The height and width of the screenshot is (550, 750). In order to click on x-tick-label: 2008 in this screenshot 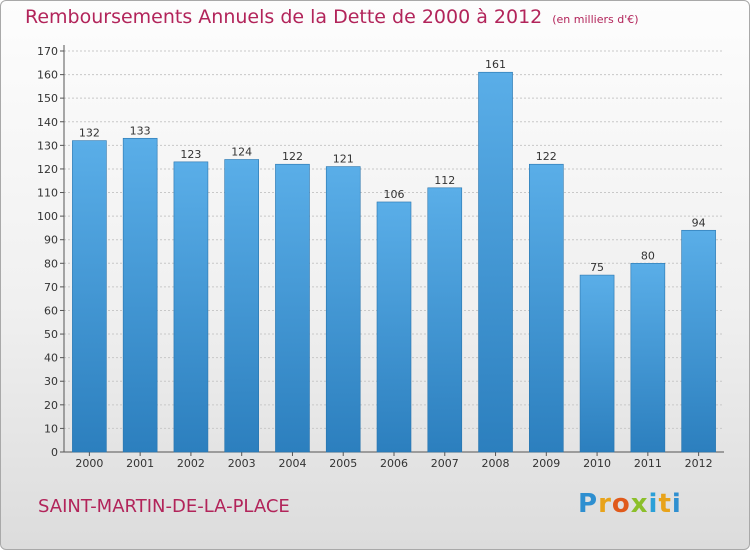, I will do `click(496, 463)`.